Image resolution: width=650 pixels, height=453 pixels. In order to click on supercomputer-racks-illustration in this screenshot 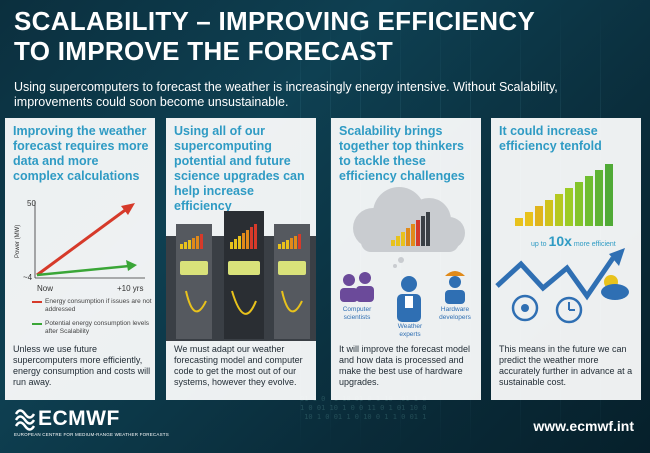, I will do `click(241, 276)`.